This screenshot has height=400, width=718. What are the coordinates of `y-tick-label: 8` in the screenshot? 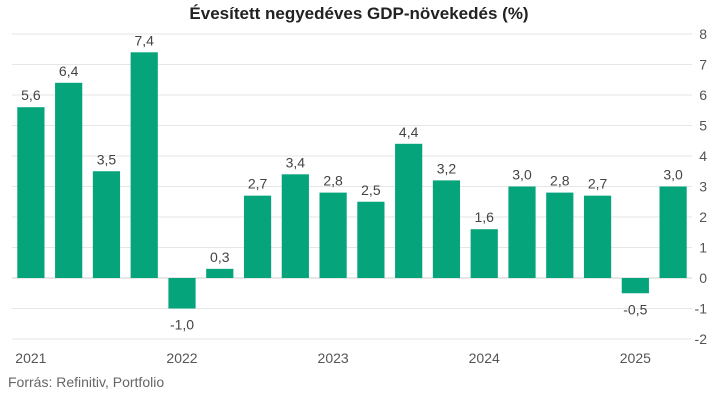 It's located at (703, 34).